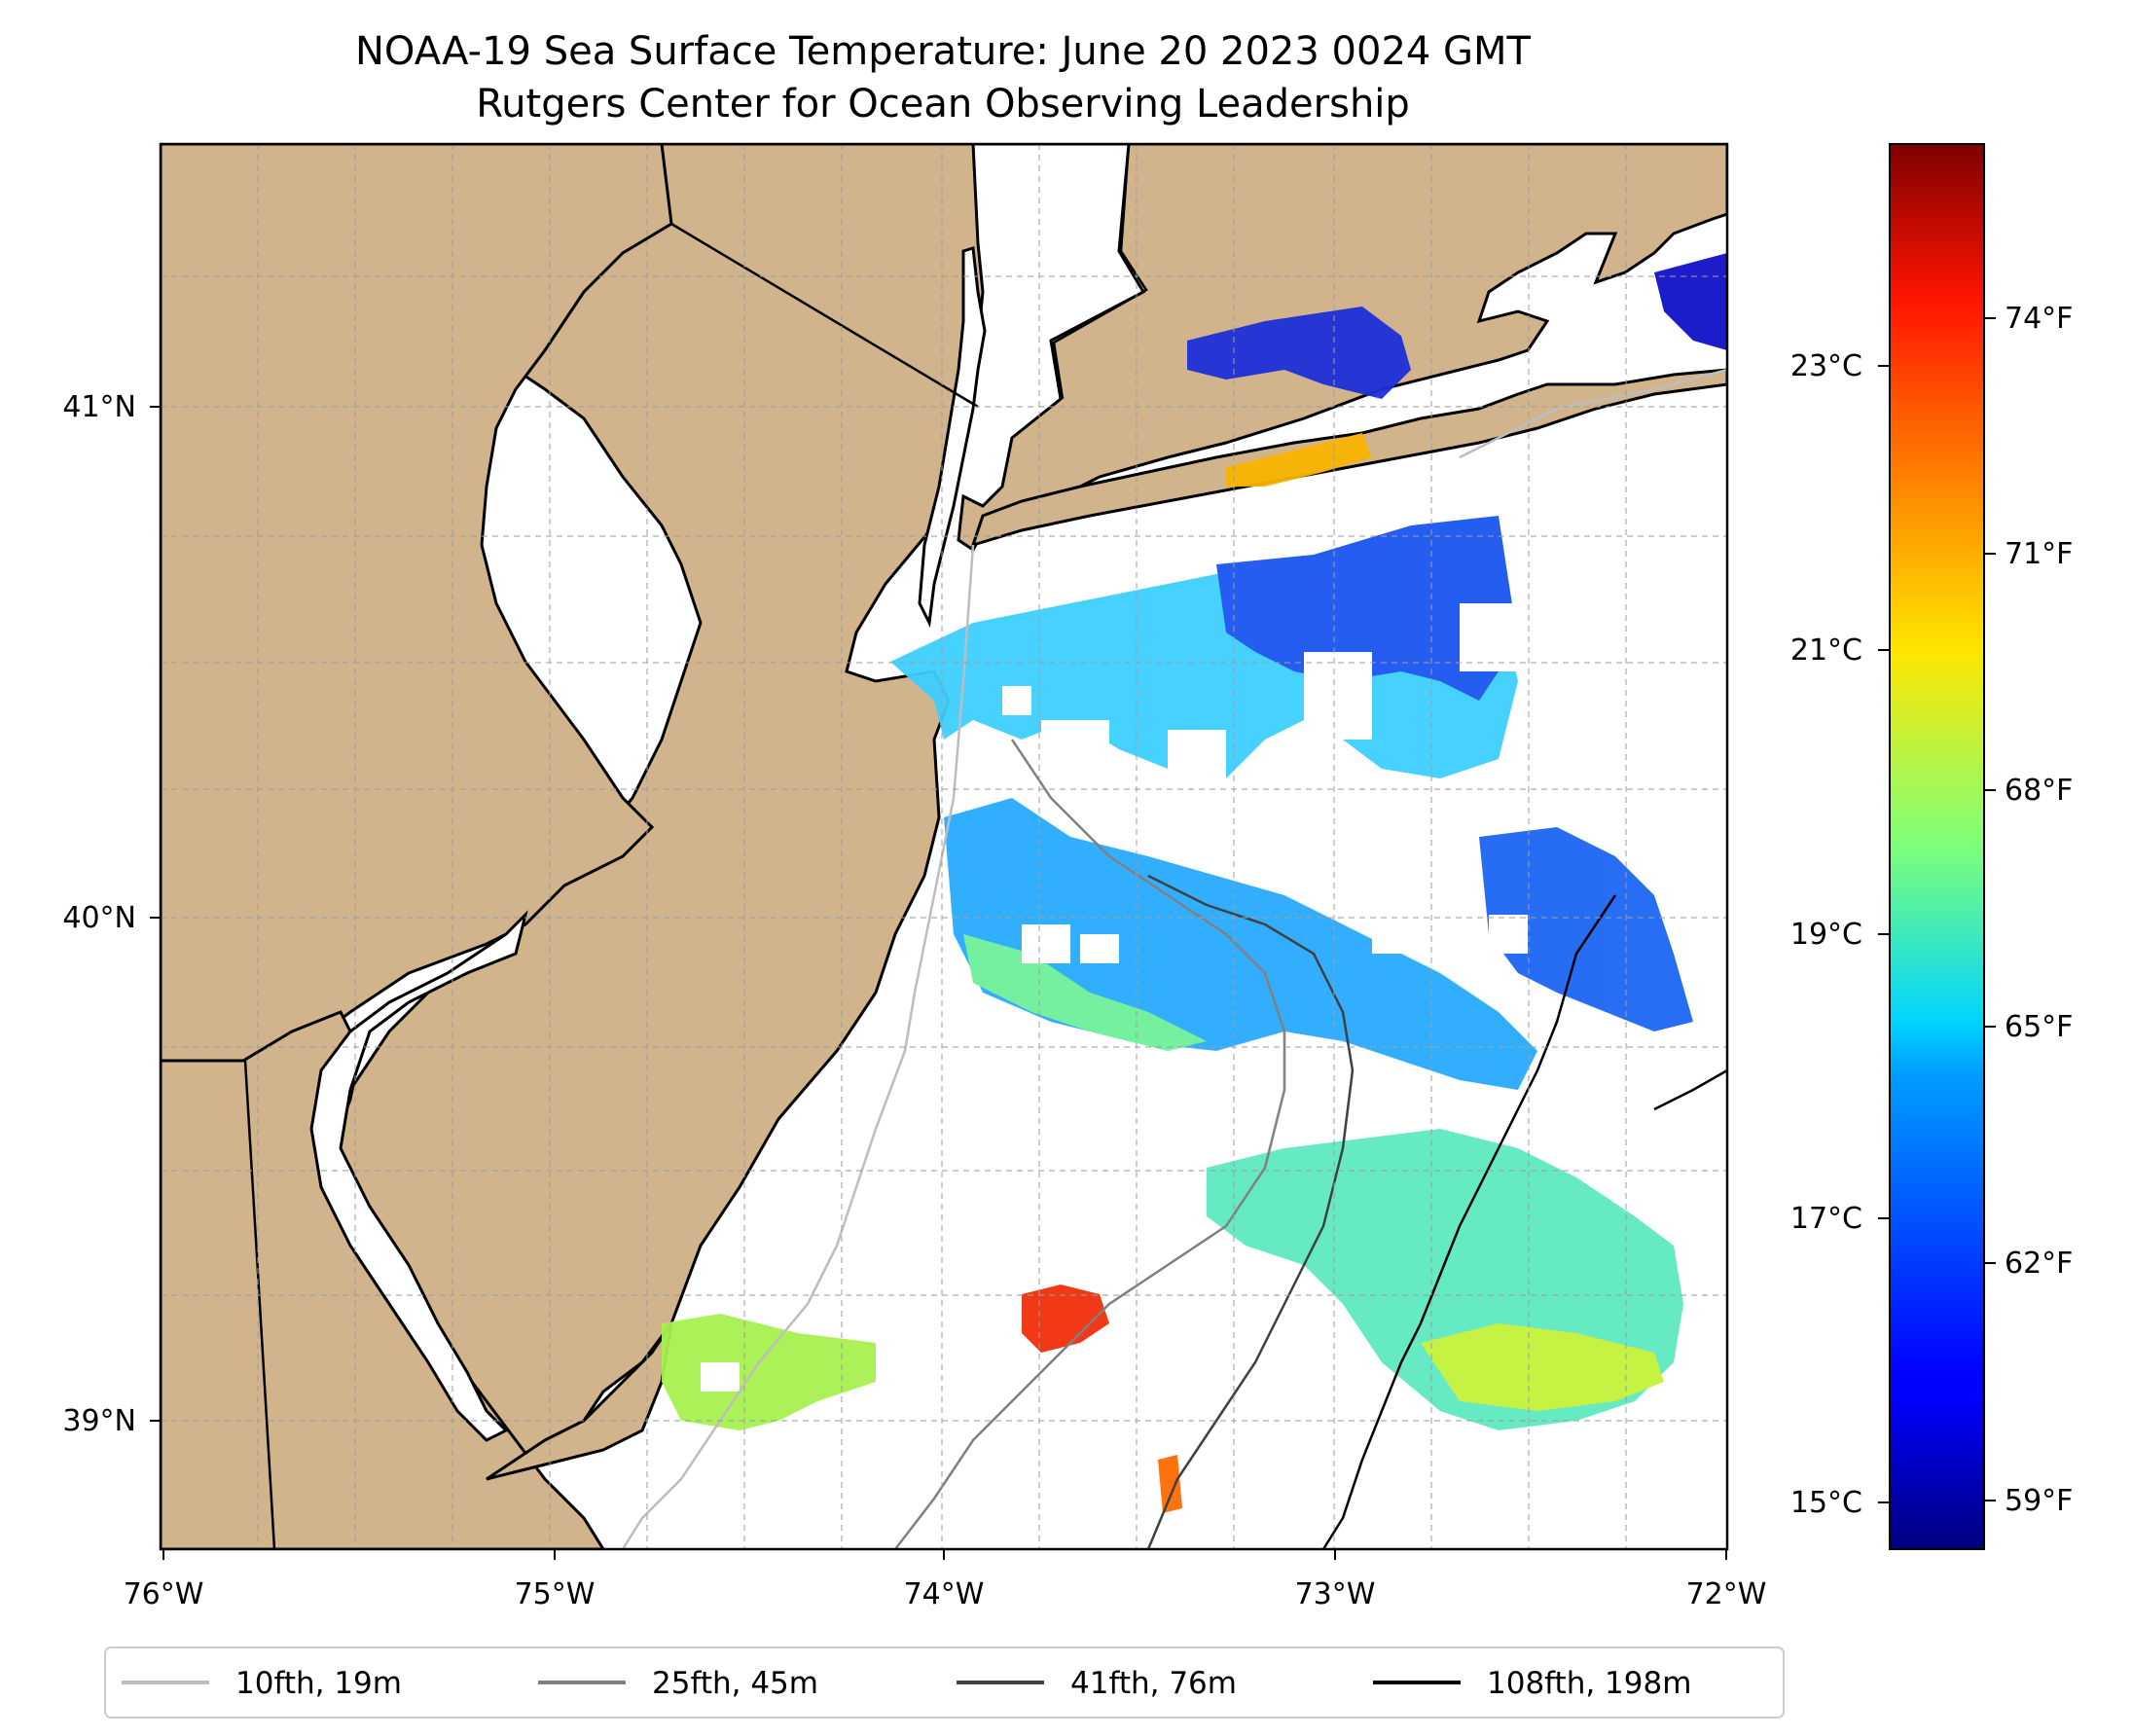 This screenshot has width=2132, height=1736. I want to click on y-tick-label: 40°N, so click(99, 918).